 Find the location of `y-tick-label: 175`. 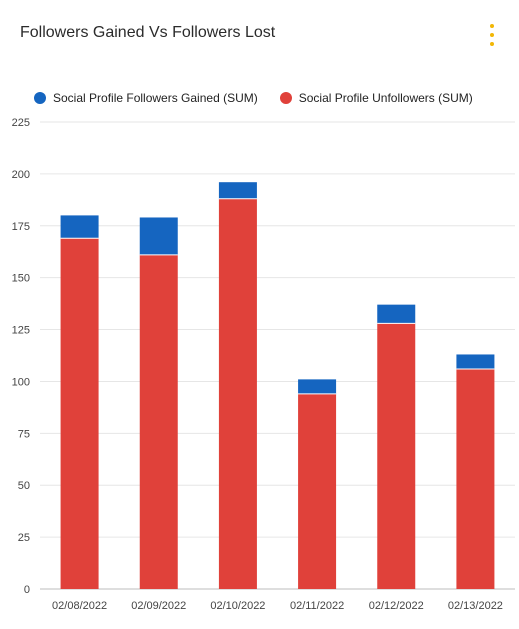

y-tick-label: 175 is located at coordinates (21, 227).